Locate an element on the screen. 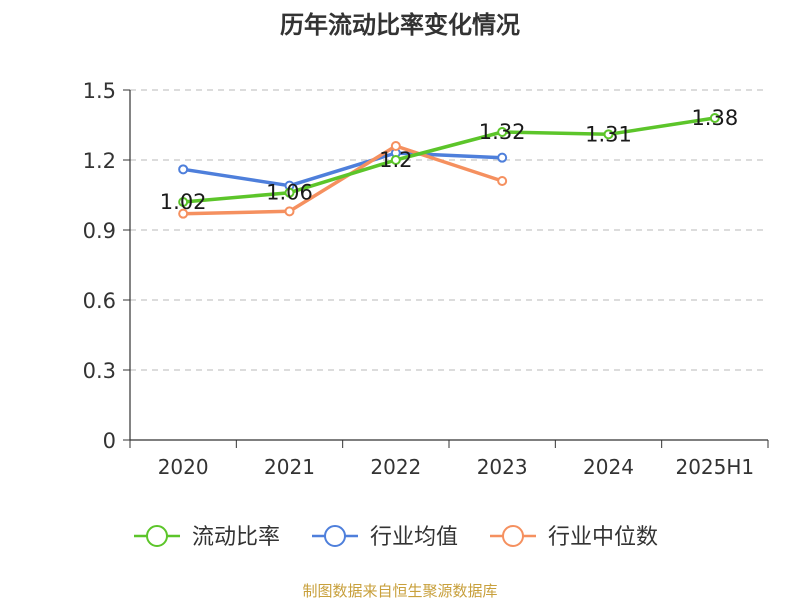  data-label: 1.02 is located at coordinates (183, 202).